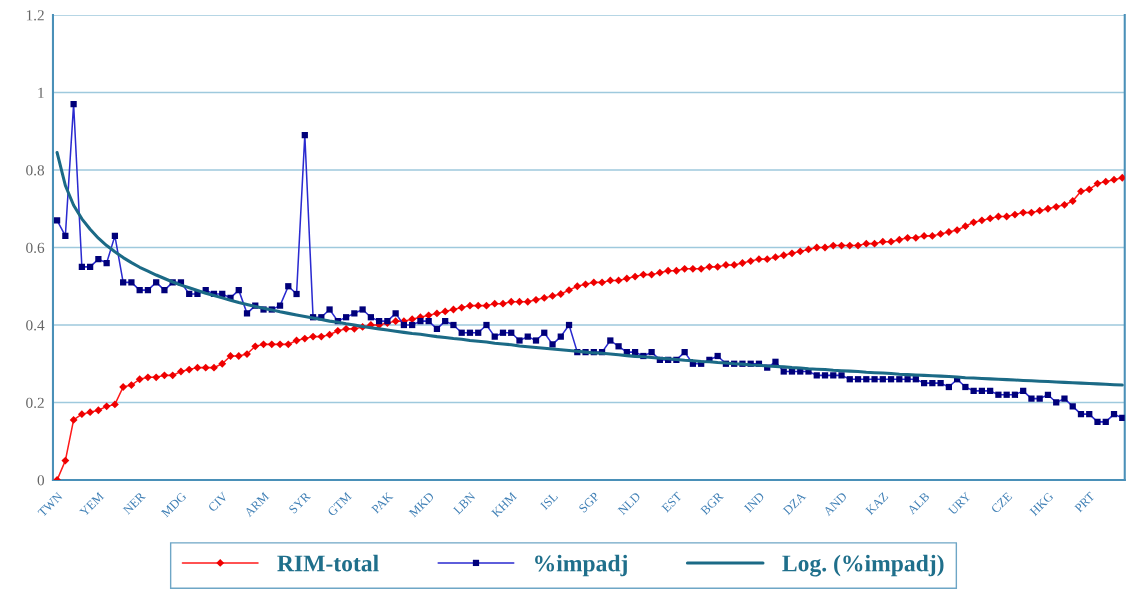  Describe the element at coordinates (35, 15) in the screenshot. I see `y-tick-label: 1.2` at that location.